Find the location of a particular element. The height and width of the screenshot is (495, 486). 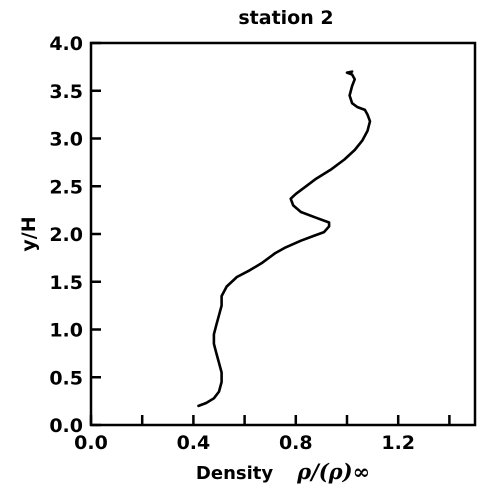

y-tick-label: 1.5 is located at coordinates (66, 283).